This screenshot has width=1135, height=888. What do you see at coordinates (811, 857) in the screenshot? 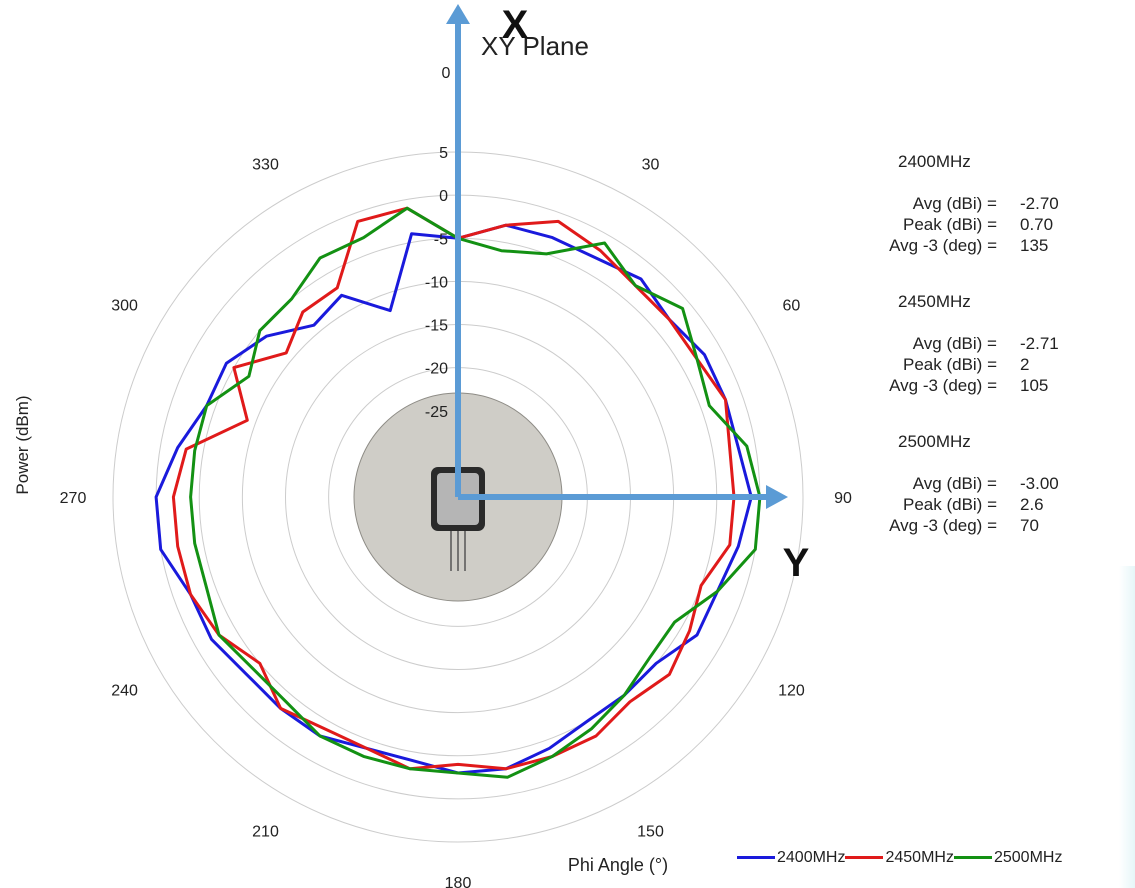
I see `legend-label: 2400MHz` at bounding box center [811, 857].